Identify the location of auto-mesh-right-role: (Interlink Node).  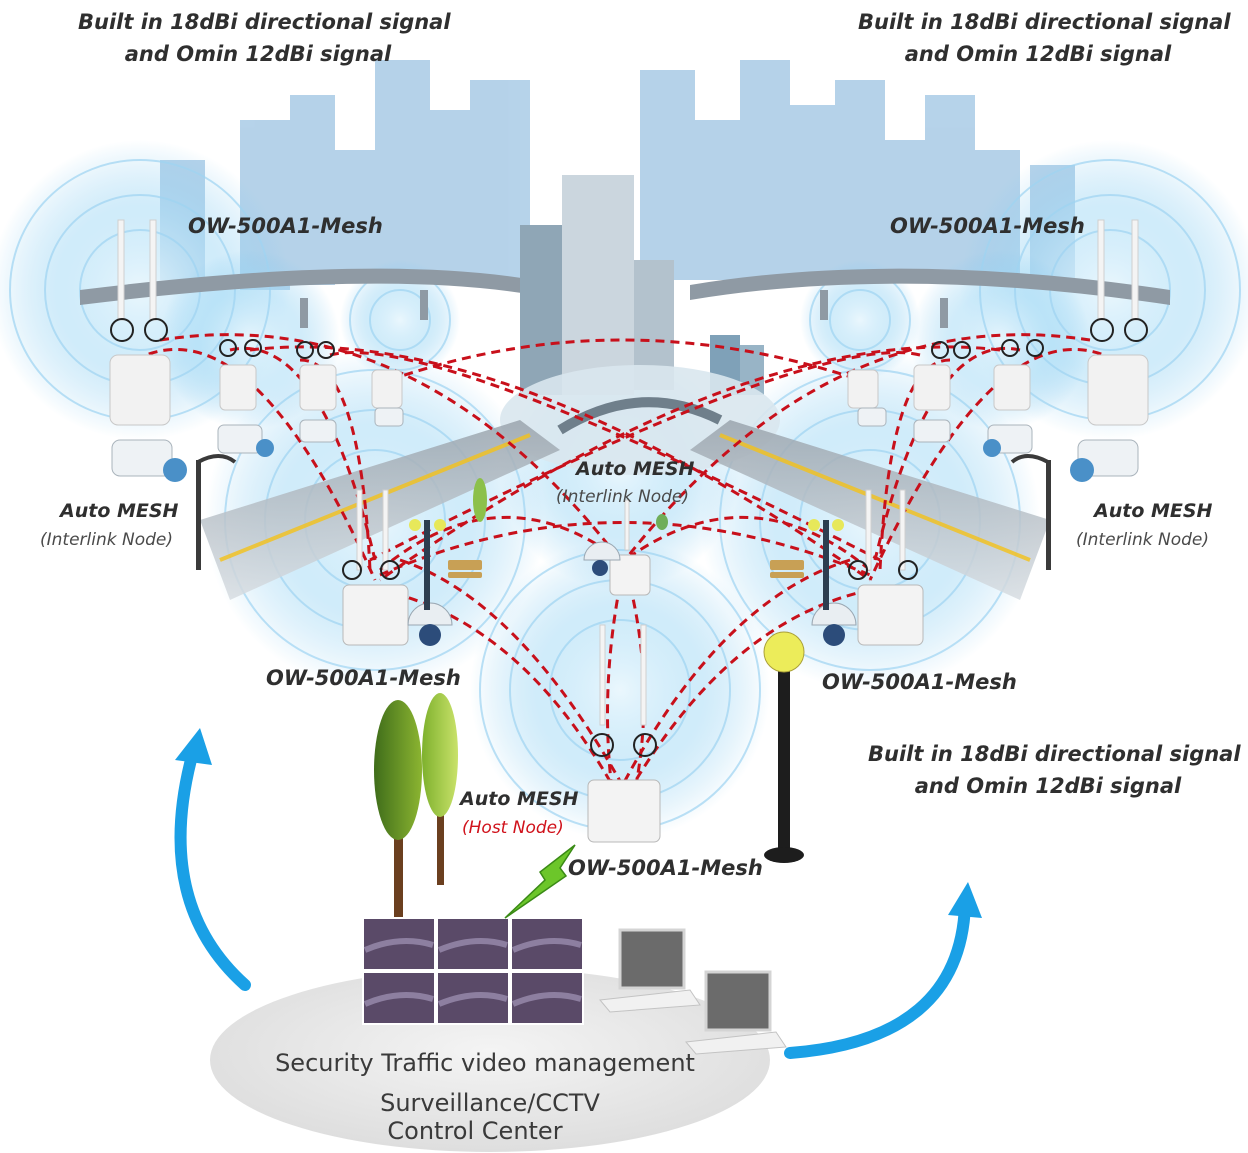
(1143, 540).